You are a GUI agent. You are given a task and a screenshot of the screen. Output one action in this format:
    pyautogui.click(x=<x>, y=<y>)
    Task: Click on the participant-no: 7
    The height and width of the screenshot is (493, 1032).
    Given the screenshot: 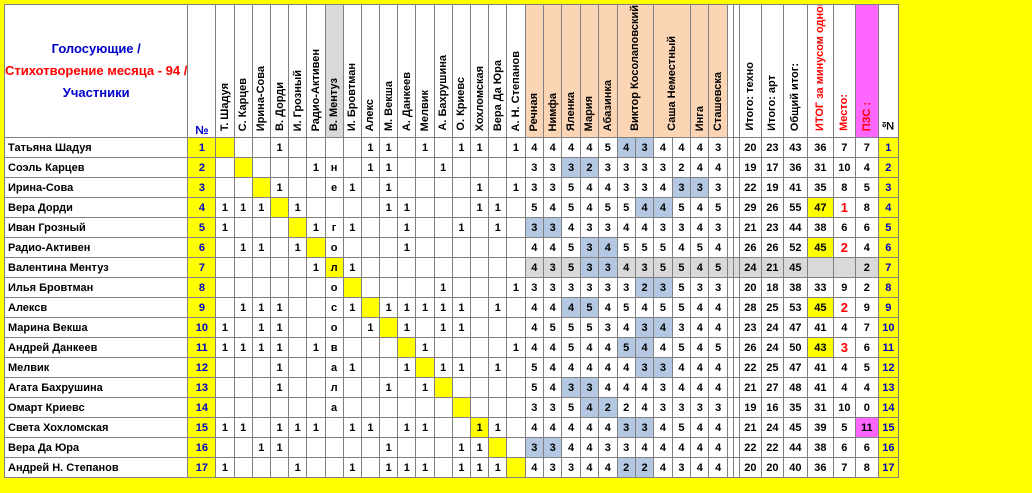 What is the action you would take?
    pyautogui.click(x=202, y=267)
    